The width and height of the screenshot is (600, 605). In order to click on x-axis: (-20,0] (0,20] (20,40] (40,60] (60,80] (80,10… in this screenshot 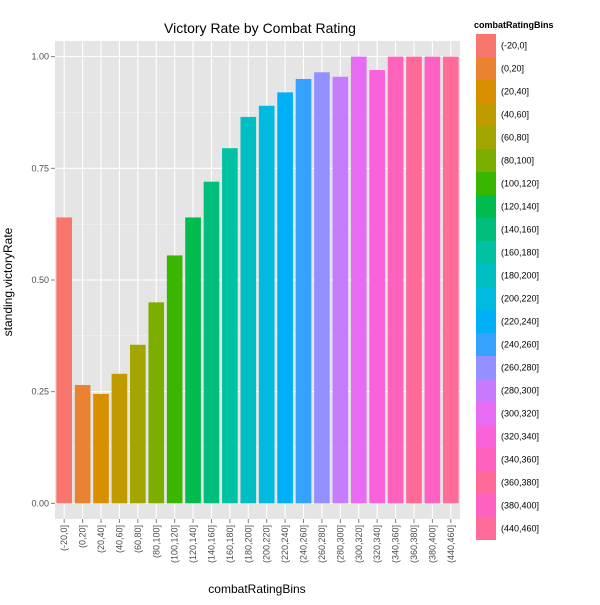, I will do `click(257, 541)`.